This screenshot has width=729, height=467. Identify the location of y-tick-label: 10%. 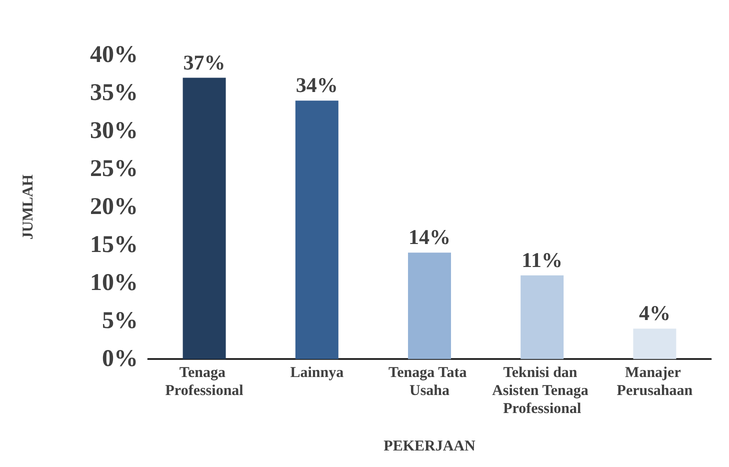
(114, 283).